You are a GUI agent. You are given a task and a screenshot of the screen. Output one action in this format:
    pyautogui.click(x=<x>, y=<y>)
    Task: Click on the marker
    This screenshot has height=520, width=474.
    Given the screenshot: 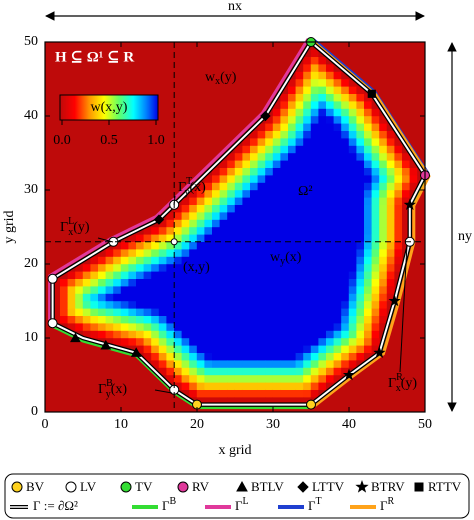 What is the action you would take?
    pyautogui.click(x=183, y=487)
    